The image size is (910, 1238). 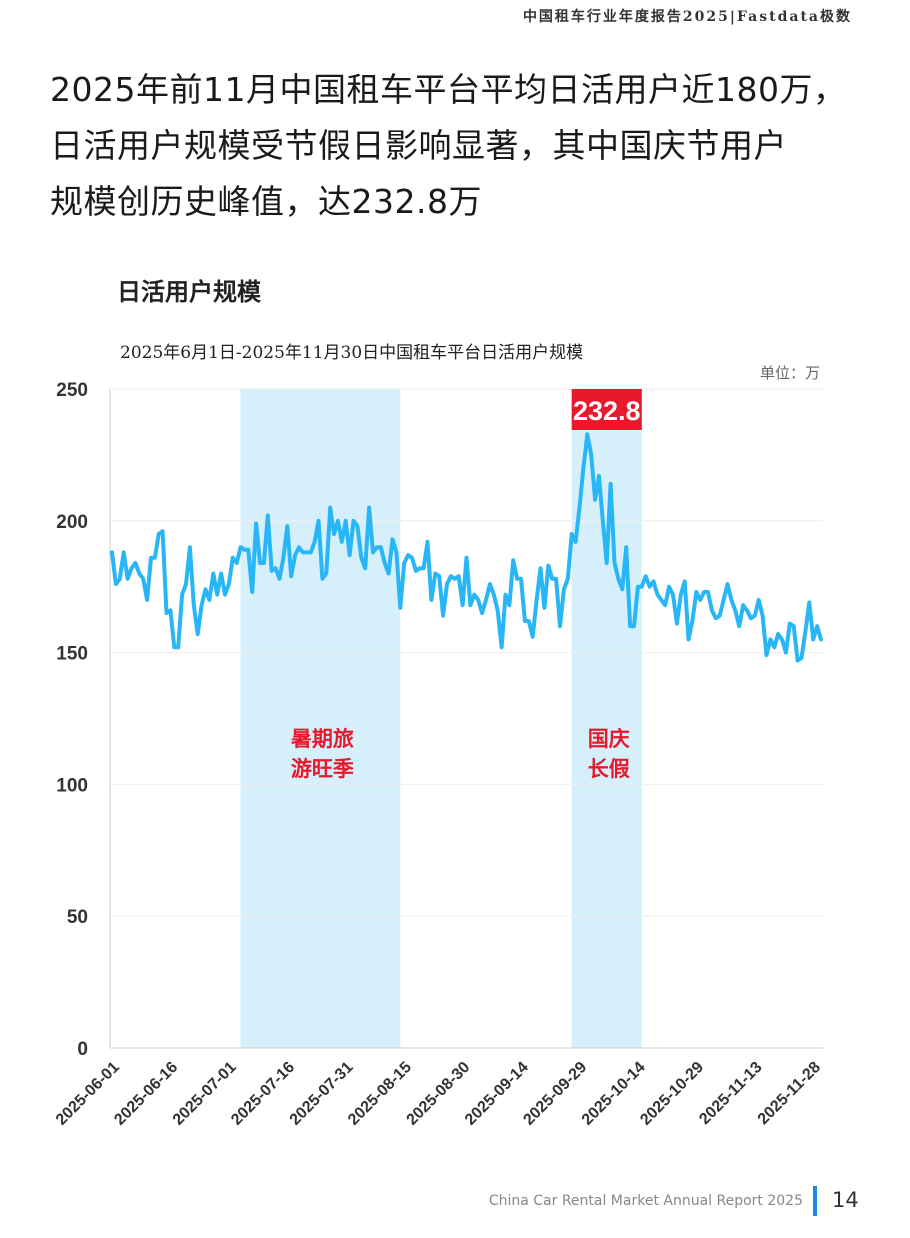 What do you see at coordinates (322, 738) in the screenshot?
I see `period-label: 暑期旅` at bounding box center [322, 738].